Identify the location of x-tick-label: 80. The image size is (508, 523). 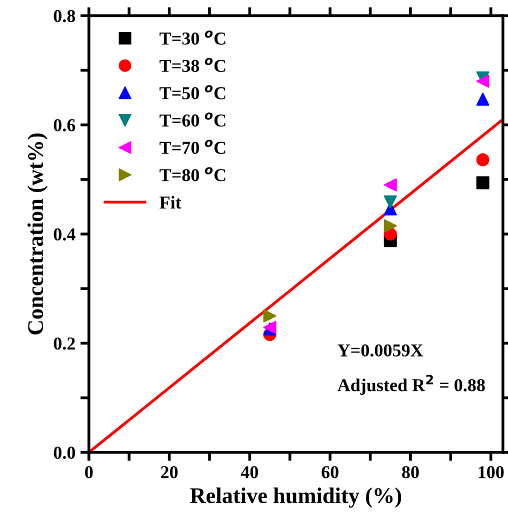
(410, 472).